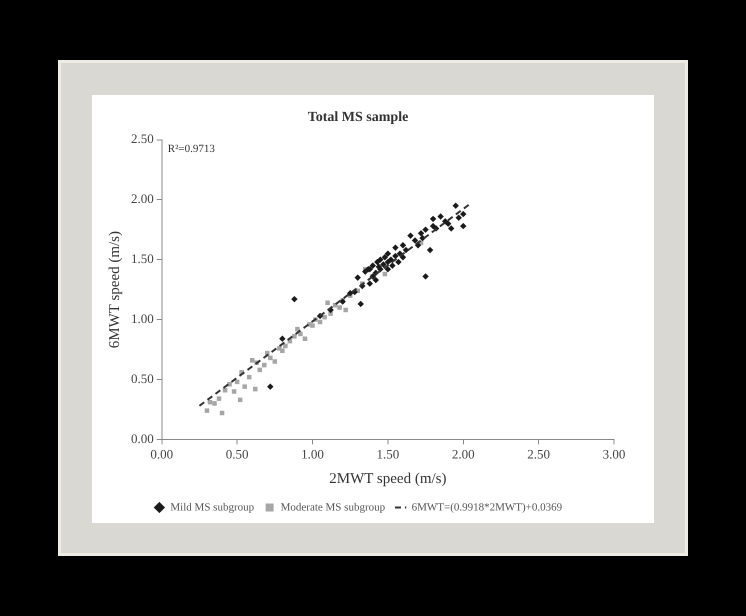 The height and width of the screenshot is (616, 746). What do you see at coordinates (142, 138) in the screenshot?
I see `y-tick-label: 2.50` at bounding box center [142, 138].